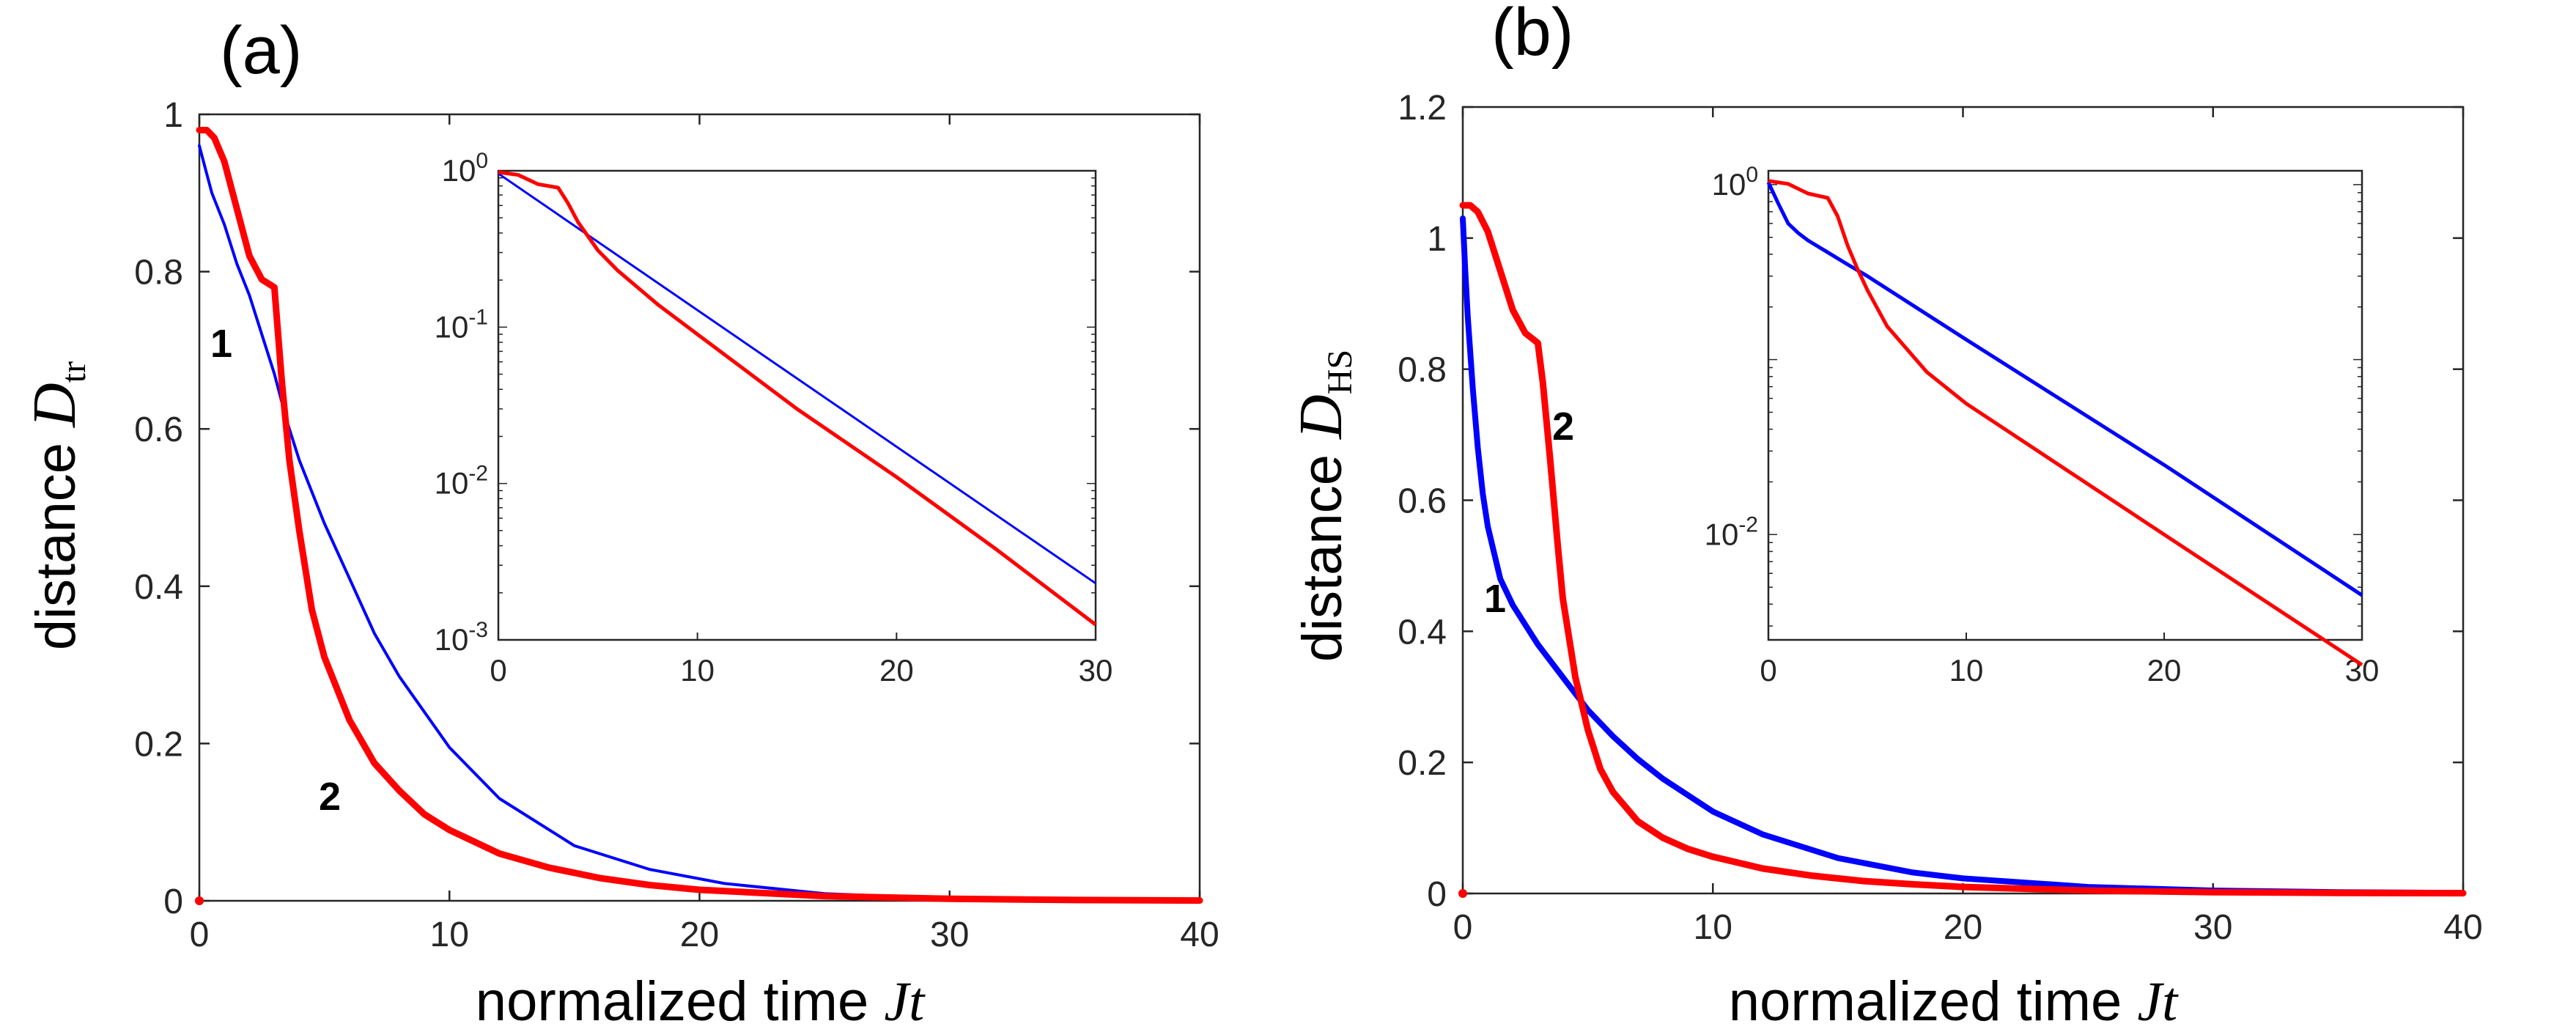  I want to click on inset-y-tick-exponent: -1, so click(478, 317).